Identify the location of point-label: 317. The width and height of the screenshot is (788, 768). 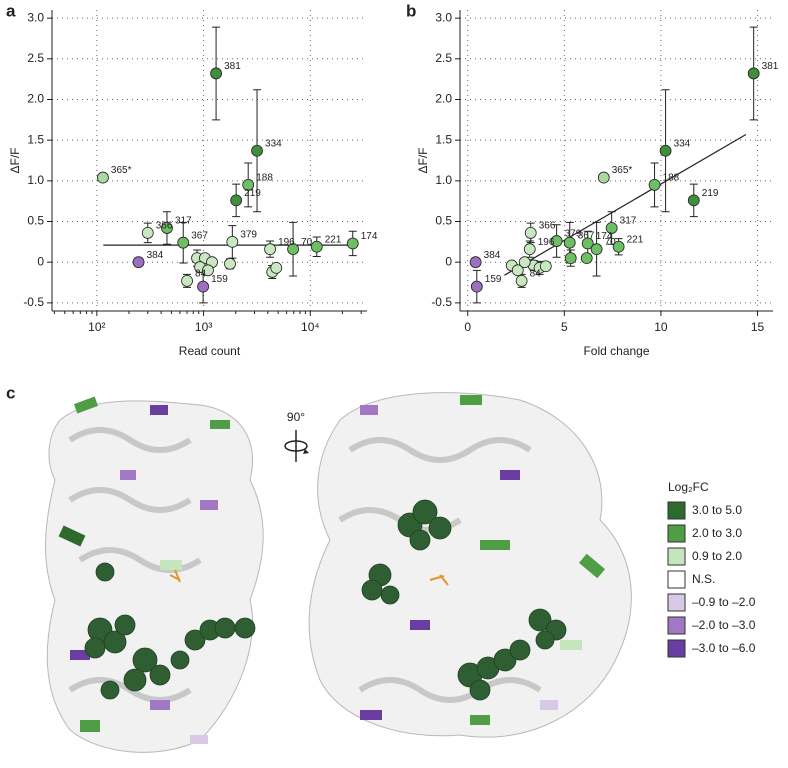
(628, 221).